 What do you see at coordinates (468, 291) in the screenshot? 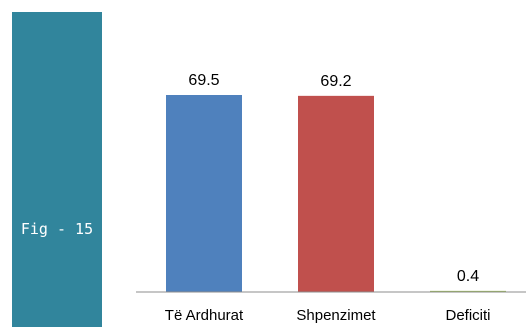
I see `bar-deficiti` at bounding box center [468, 291].